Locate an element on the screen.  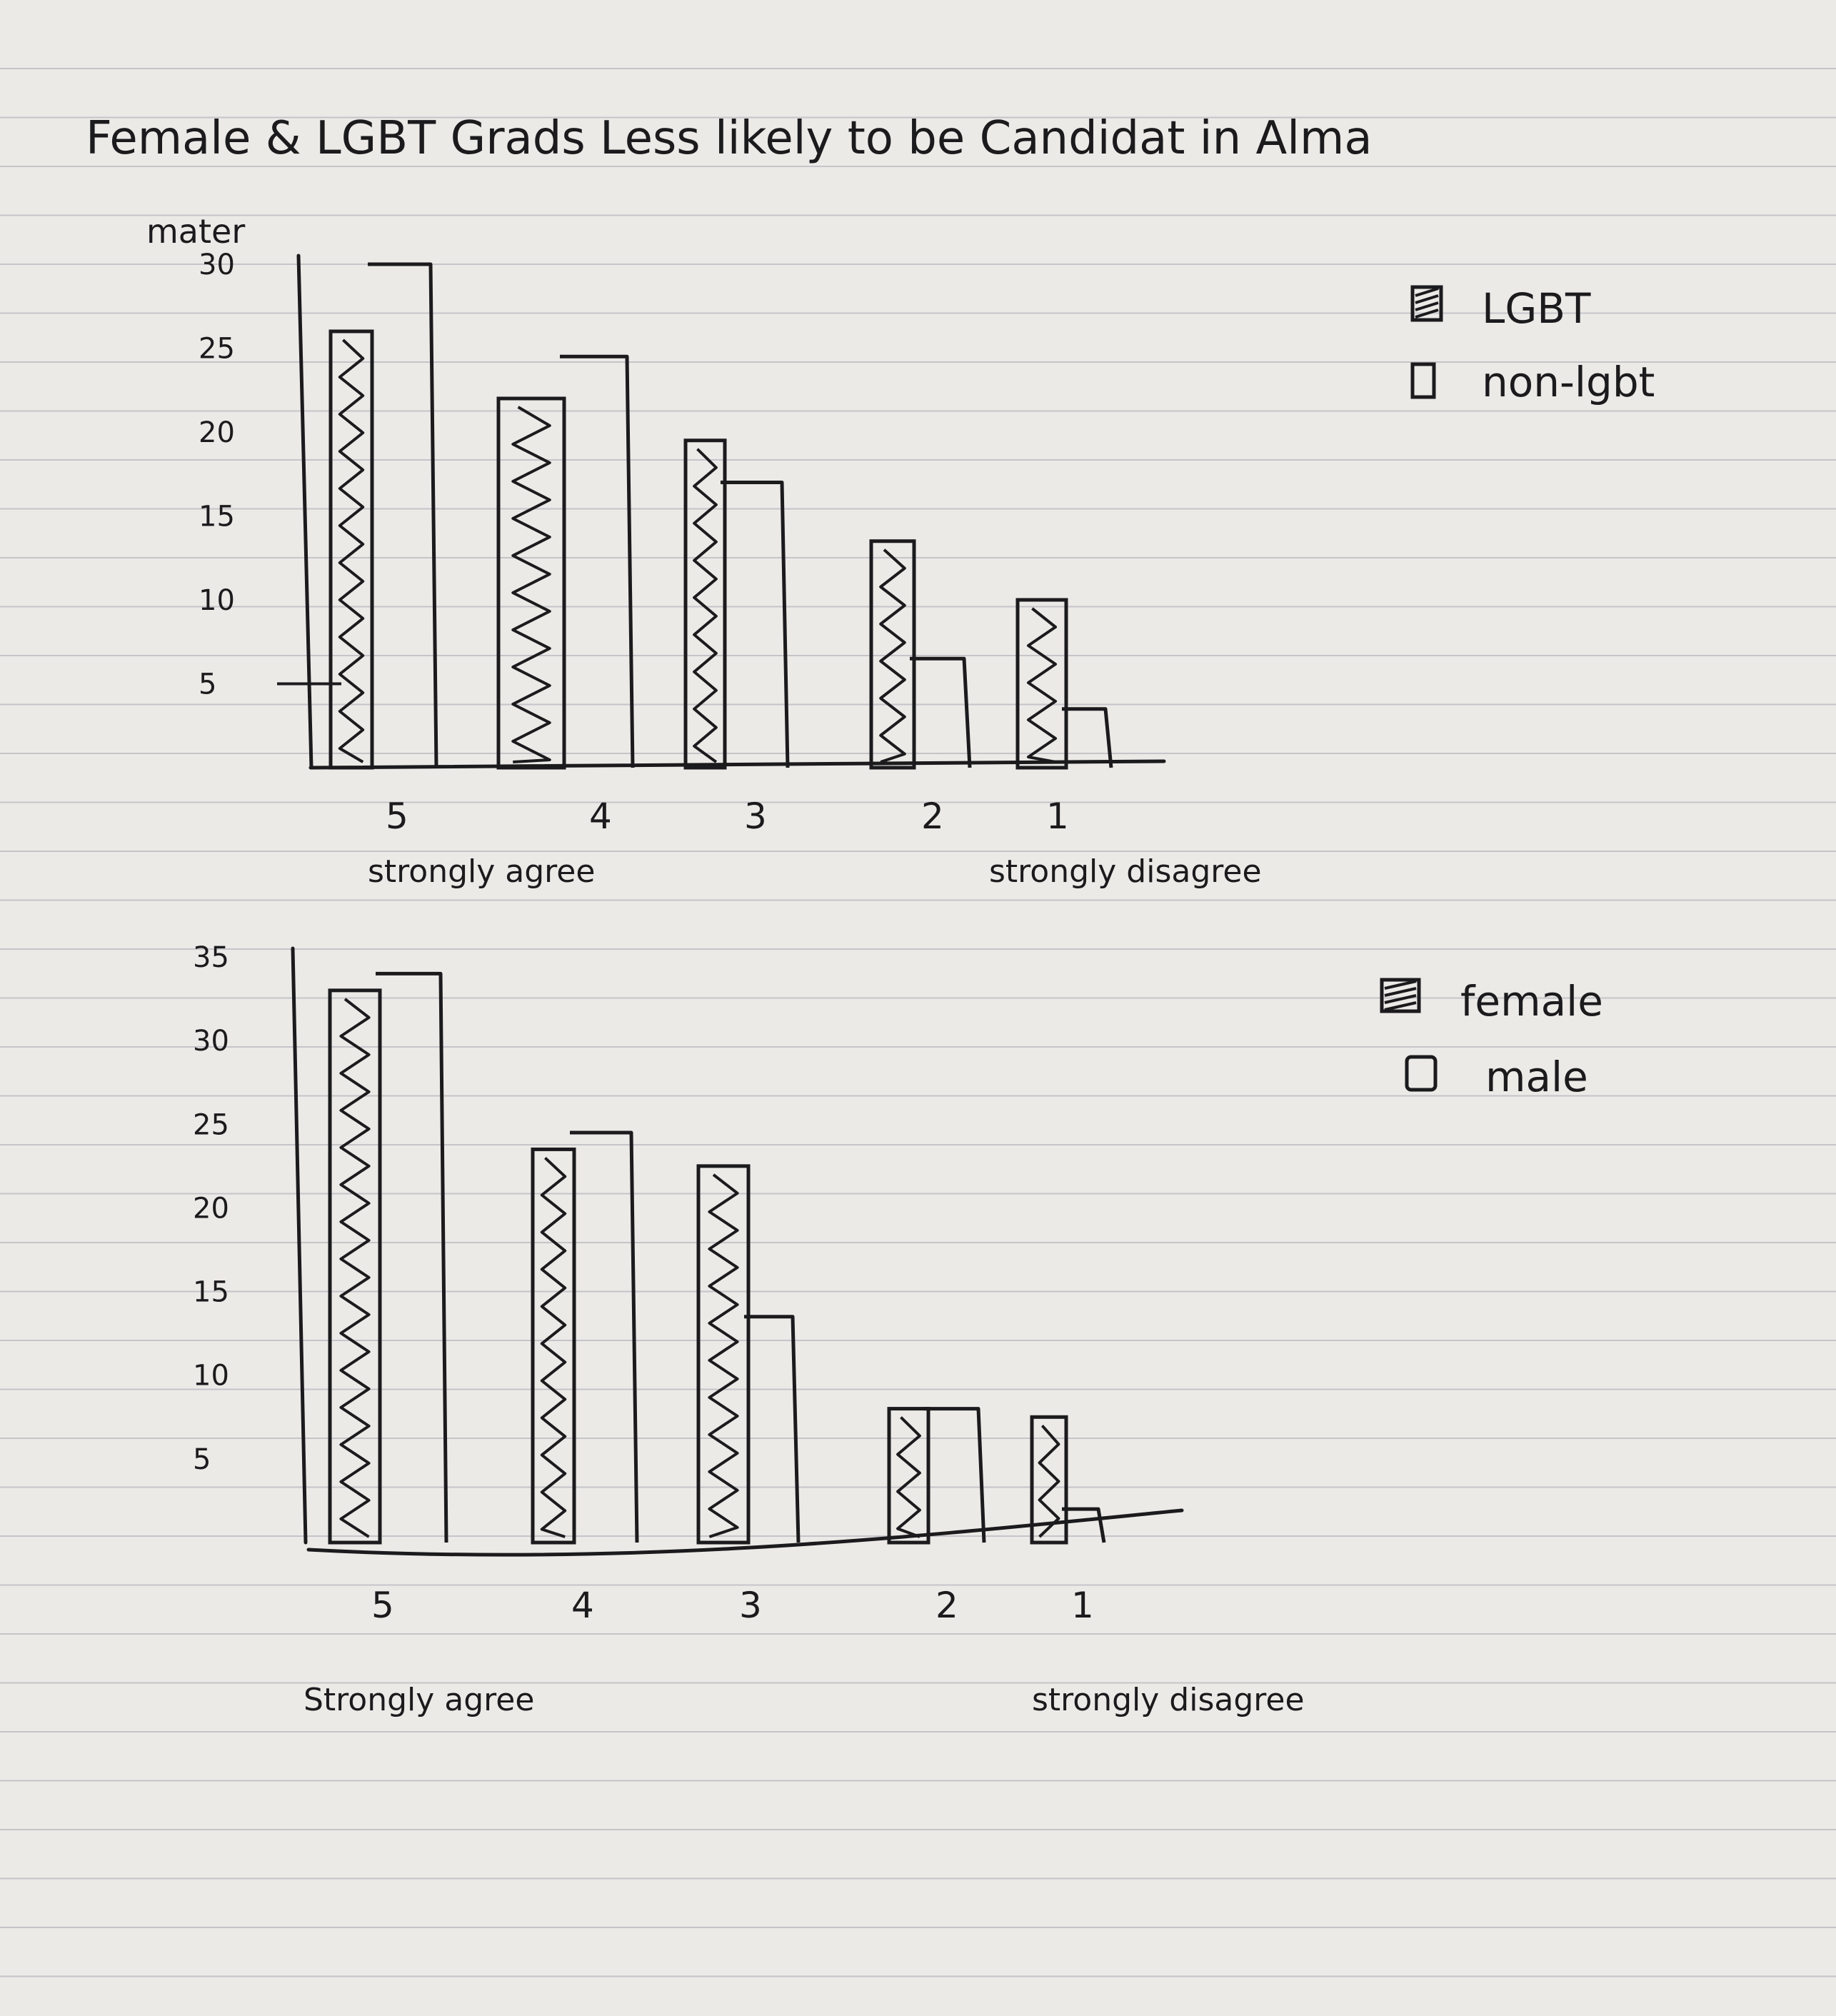
legend-lgbt-frame is located at coordinates (1426, 304).